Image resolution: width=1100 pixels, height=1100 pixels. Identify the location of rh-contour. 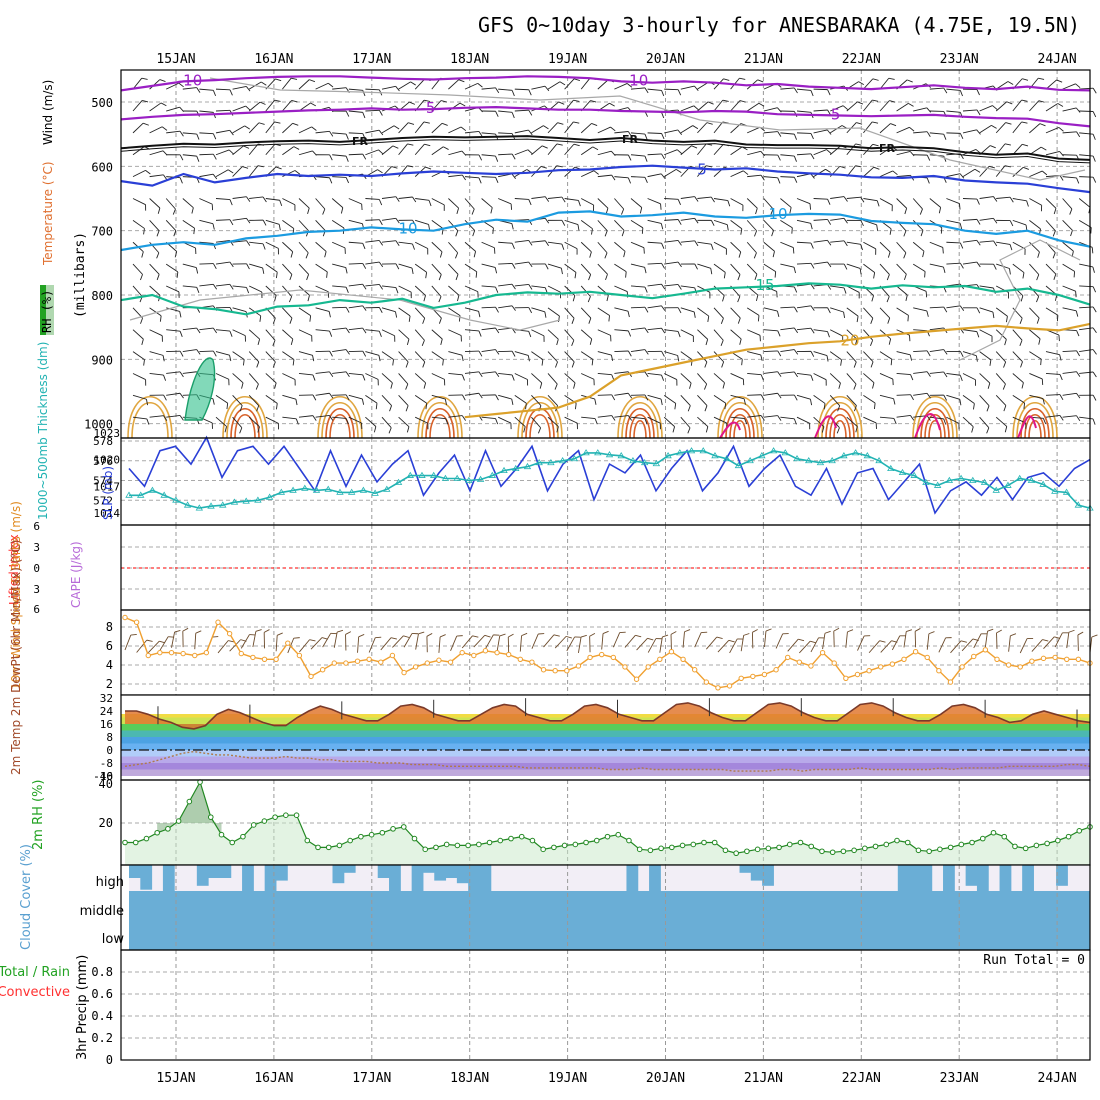
(647, 129).